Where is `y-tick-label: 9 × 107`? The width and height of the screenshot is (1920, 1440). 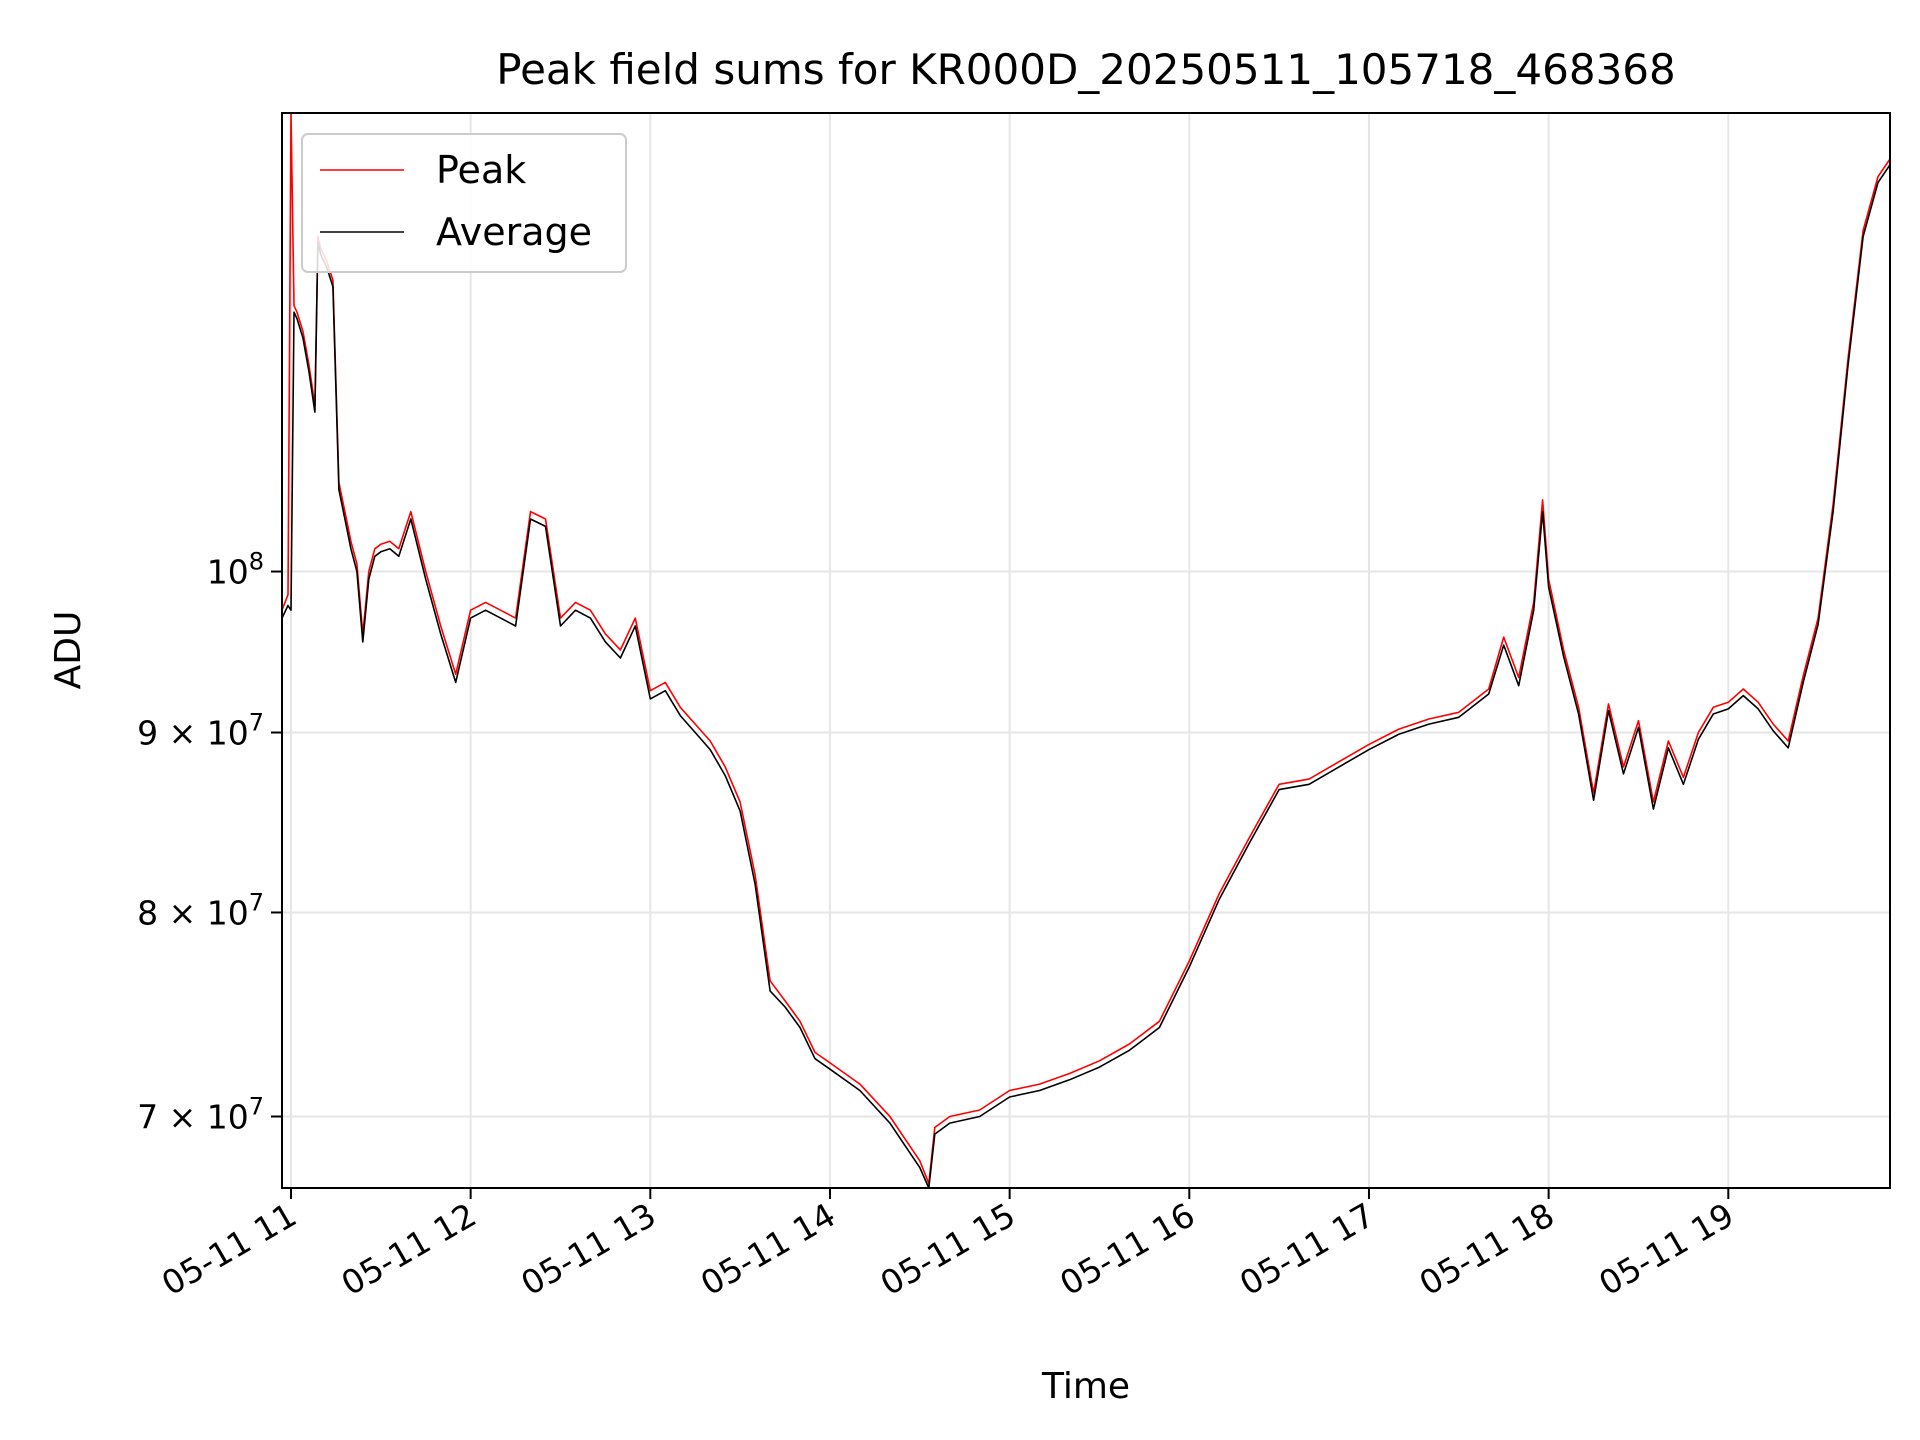 y-tick-label: 9 × 107 is located at coordinates (200, 731).